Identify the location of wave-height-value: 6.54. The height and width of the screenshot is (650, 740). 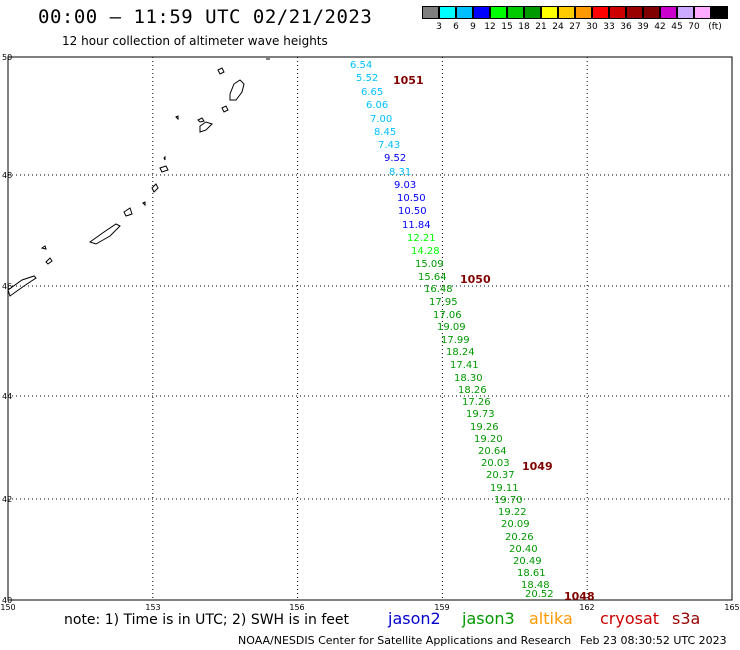
(361, 65).